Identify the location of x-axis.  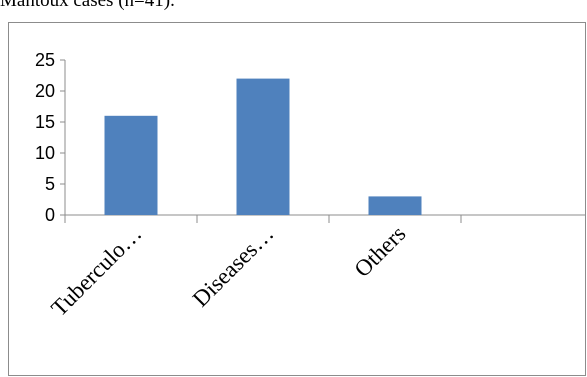
(325, 218).